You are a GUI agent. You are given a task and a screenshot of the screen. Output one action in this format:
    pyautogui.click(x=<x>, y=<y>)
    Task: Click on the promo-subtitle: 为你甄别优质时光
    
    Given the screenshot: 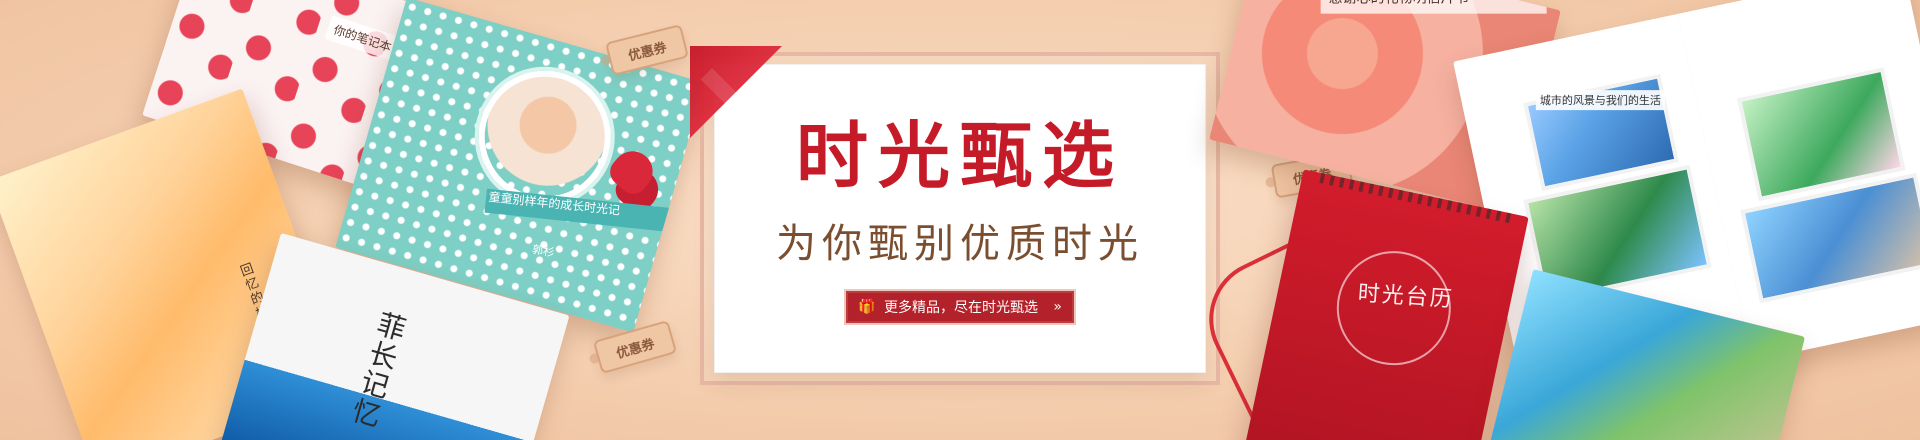 What is the action you would take?
    pyautogui.click(x=960, y=244)
    